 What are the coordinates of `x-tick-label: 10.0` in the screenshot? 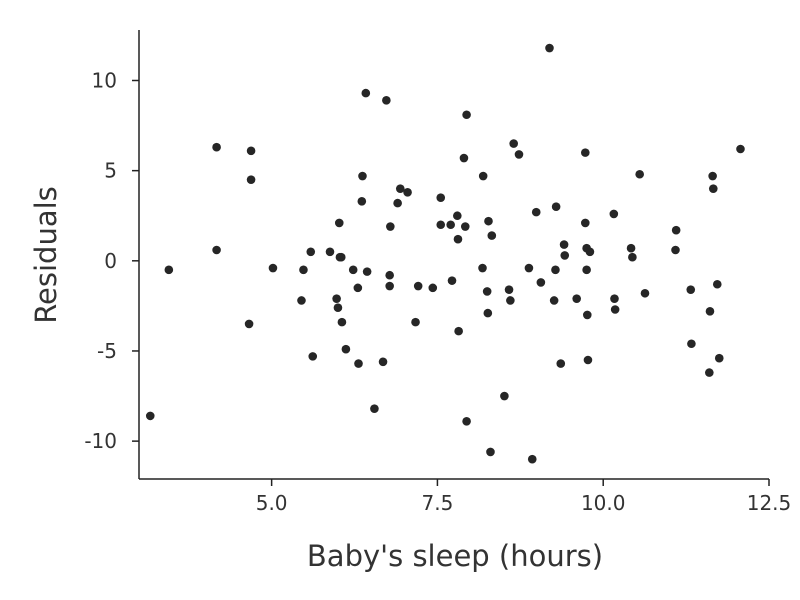 It's located at (603, 503).